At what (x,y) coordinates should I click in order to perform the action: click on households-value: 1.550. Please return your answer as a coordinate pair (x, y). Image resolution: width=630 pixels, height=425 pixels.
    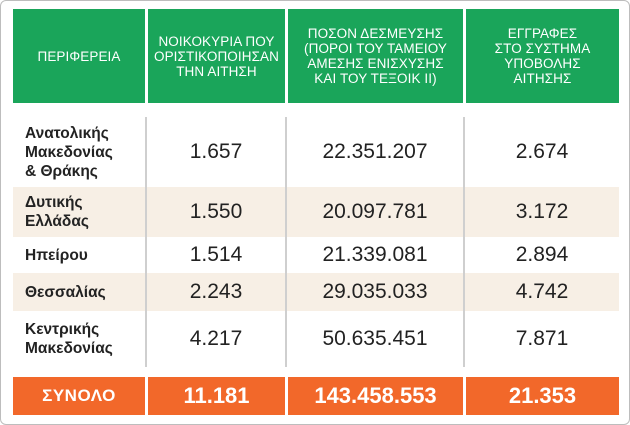
    Looking at the image, I should click on (215, 212).